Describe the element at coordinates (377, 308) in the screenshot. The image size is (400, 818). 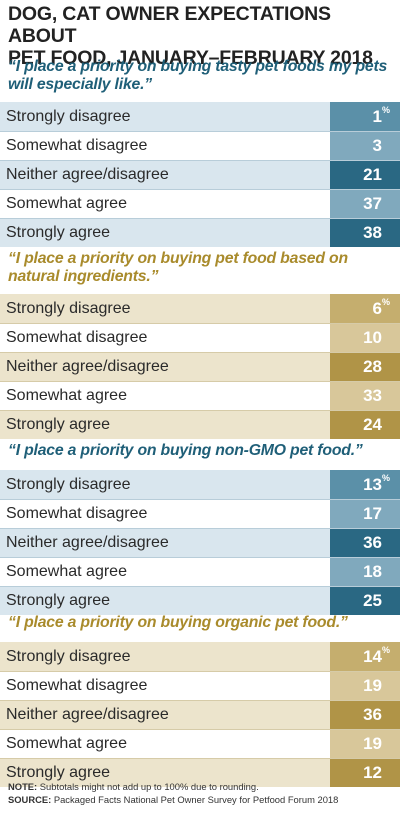
I see `response-value: 6` at that location.